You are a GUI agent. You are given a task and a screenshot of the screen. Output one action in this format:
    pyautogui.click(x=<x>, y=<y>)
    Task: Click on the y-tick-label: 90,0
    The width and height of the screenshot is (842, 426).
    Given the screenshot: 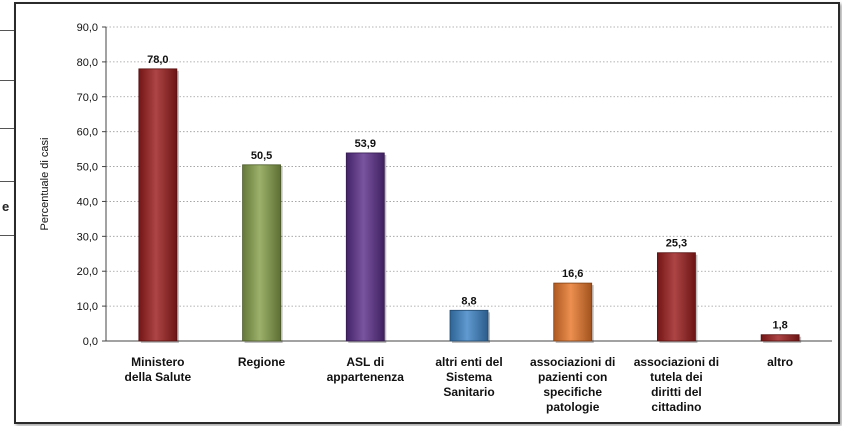 What is the action you would take?
    pyautogui.click(x=87, y=28)
    